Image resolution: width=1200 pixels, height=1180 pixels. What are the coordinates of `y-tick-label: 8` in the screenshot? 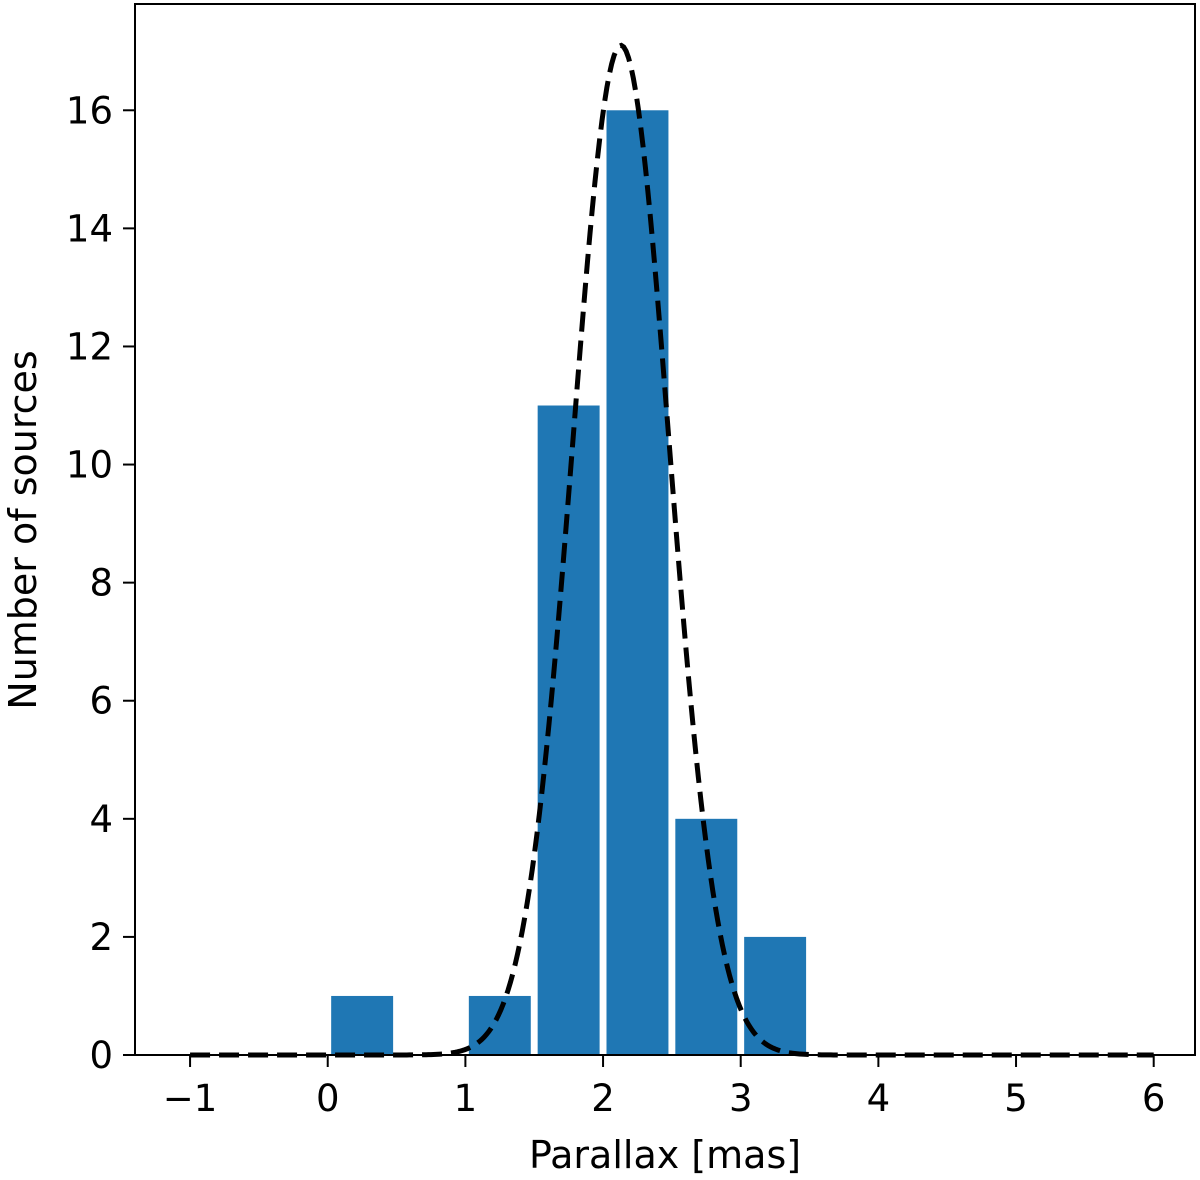 It's located at (101, 583).